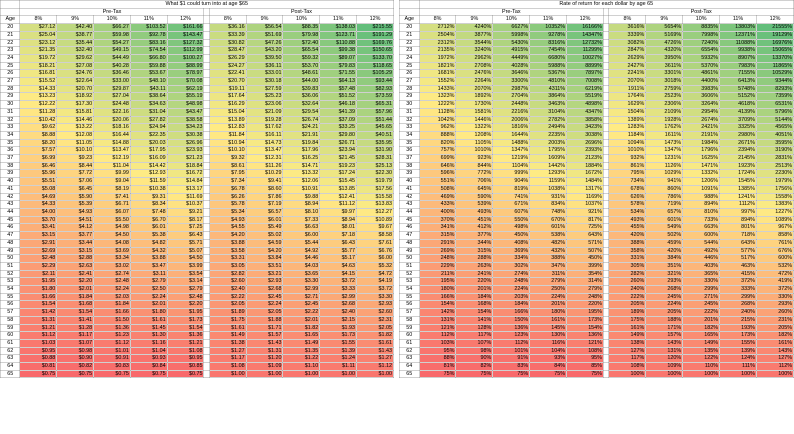 Image resolution: width=794 pixels, height=434 pixels. Describe the element at coordinates (511, 135) in the screenshot. I see `pre-tax-cell: 1644%` at that location.